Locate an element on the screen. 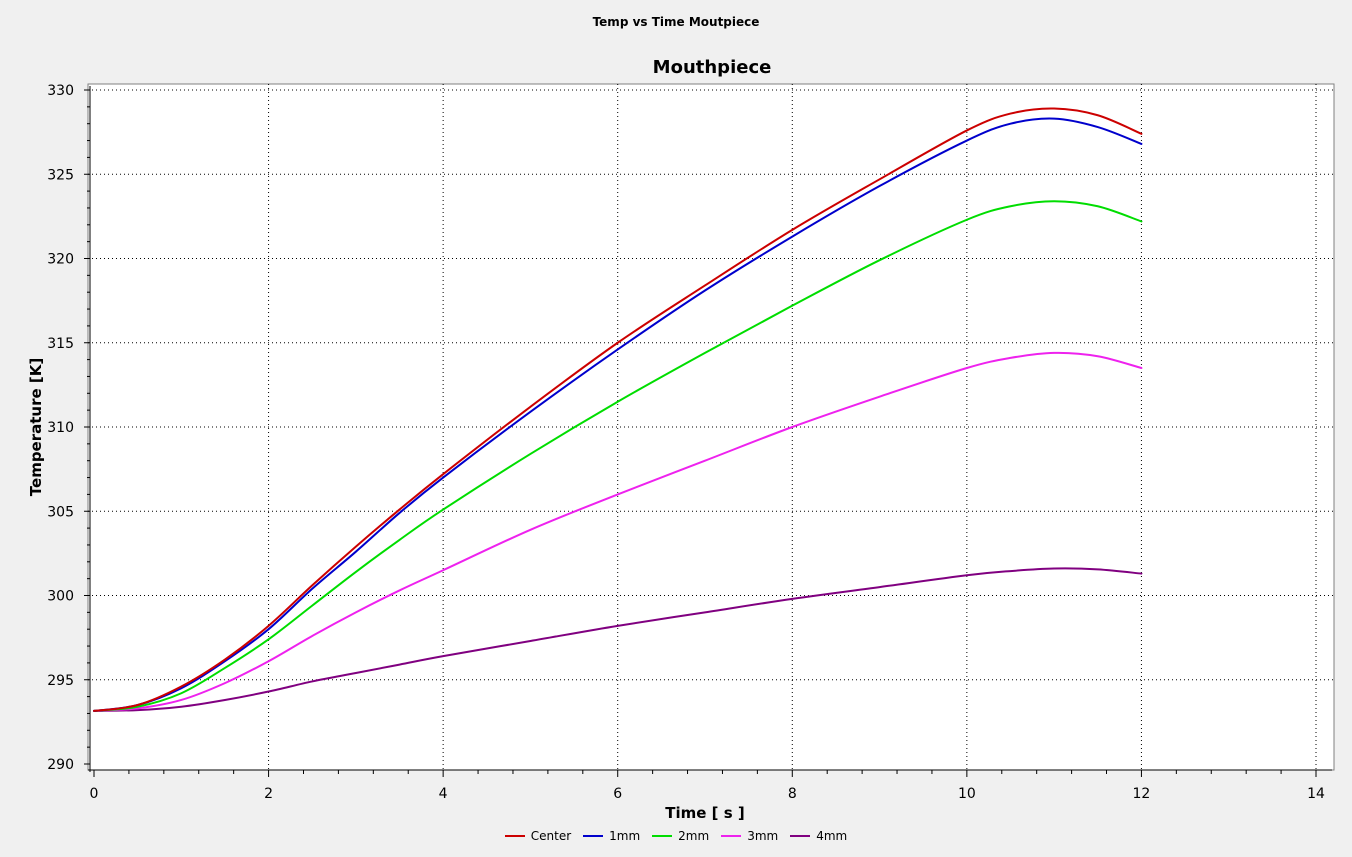 This screenshot has width=1352, height=857. y-tick-label: 325 is located at coordinates (60, 175).